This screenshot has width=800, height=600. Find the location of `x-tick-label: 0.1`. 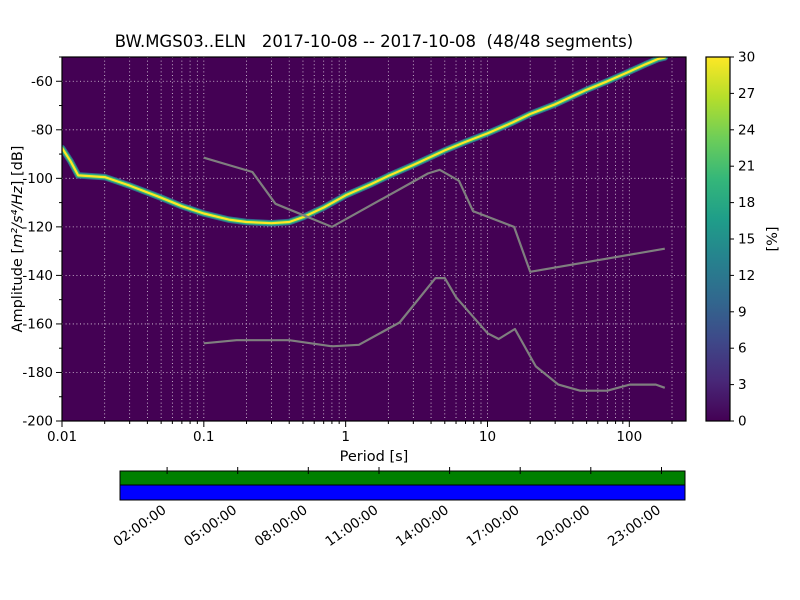

x-tick-label: 0.1 is located at coordinates (203, 437).